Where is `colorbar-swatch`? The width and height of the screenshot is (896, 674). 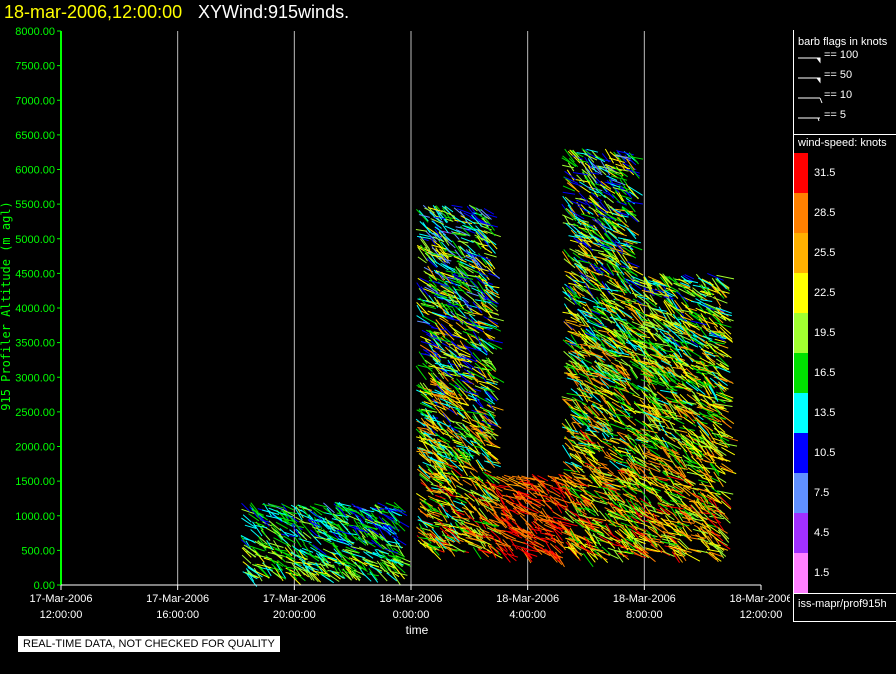 colorbar-swatch is located at coordinates (801, 453).